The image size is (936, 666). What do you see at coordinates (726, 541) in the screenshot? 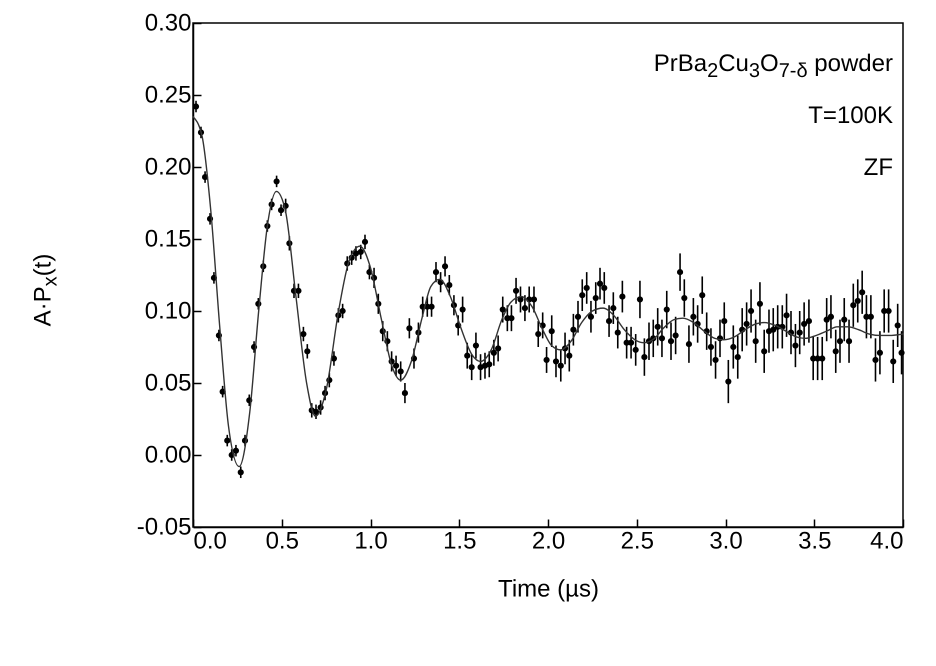
I see `x-tick-label: 3.0` at bounding box center [726, 541].